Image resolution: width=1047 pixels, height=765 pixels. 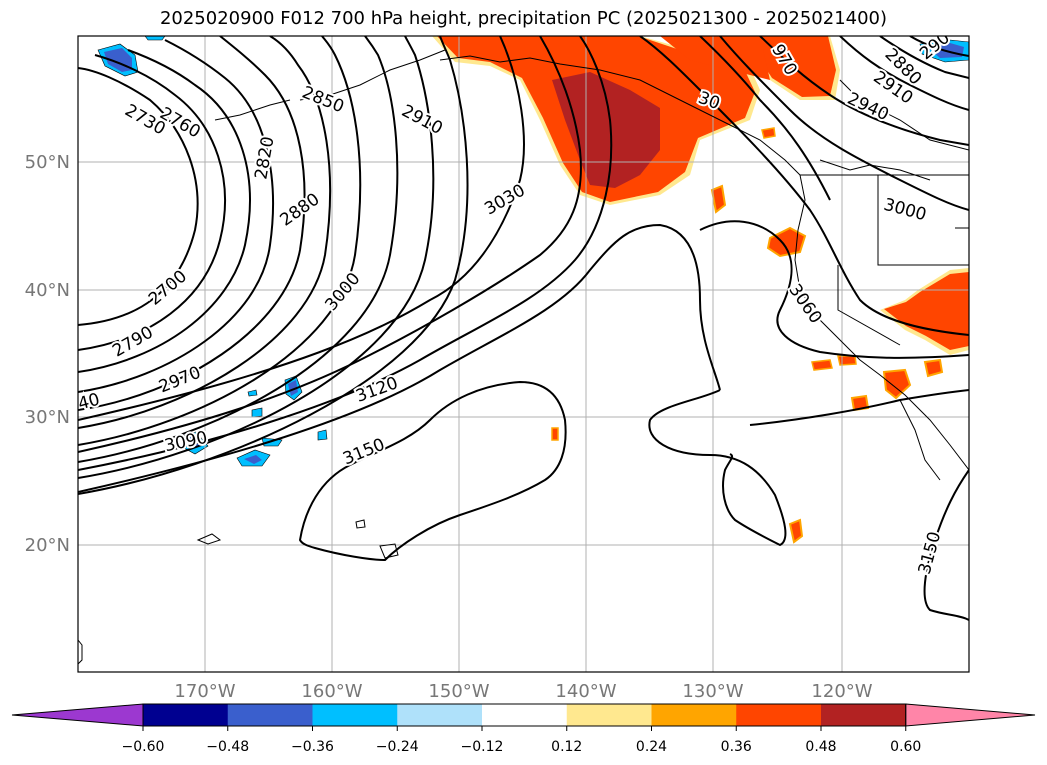 What do you see at coordinates (504, 200) in the screenshot?
I see `contour-label: 3030` at bounding box center [504, 200].